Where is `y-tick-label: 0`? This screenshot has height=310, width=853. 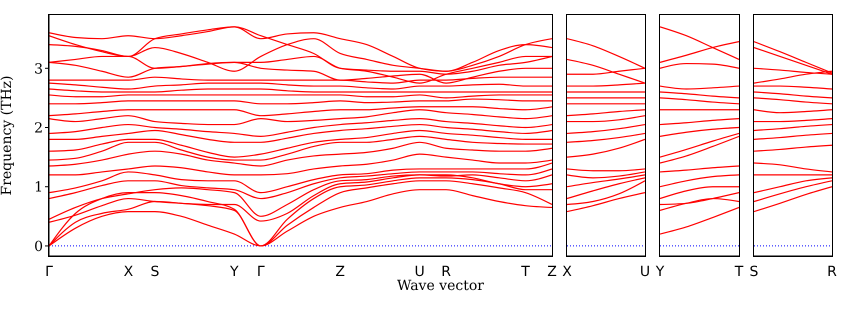 y-tick-label: 0 is located at coordinates (38, 246).